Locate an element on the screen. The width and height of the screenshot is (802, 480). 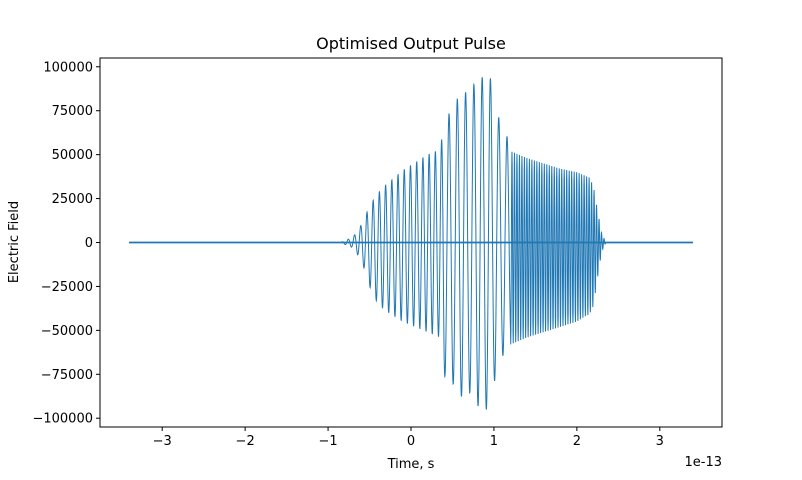
x-axis-offset-label: 1e-13 is located at coordinates (703, 462).